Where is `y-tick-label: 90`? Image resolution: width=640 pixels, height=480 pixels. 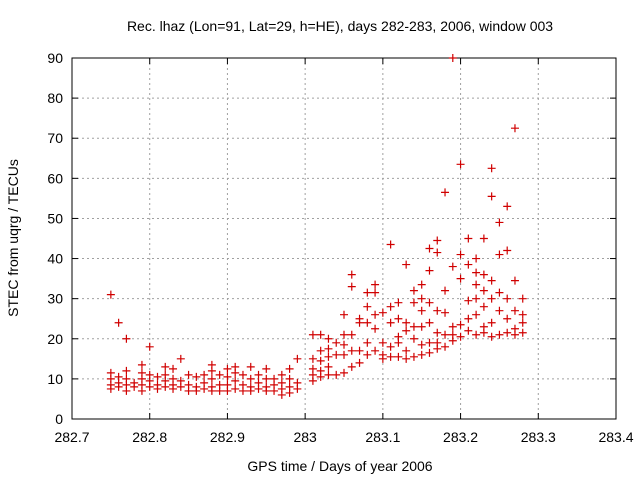
y-tick-label: 90 is located at coordinates (55, 58).